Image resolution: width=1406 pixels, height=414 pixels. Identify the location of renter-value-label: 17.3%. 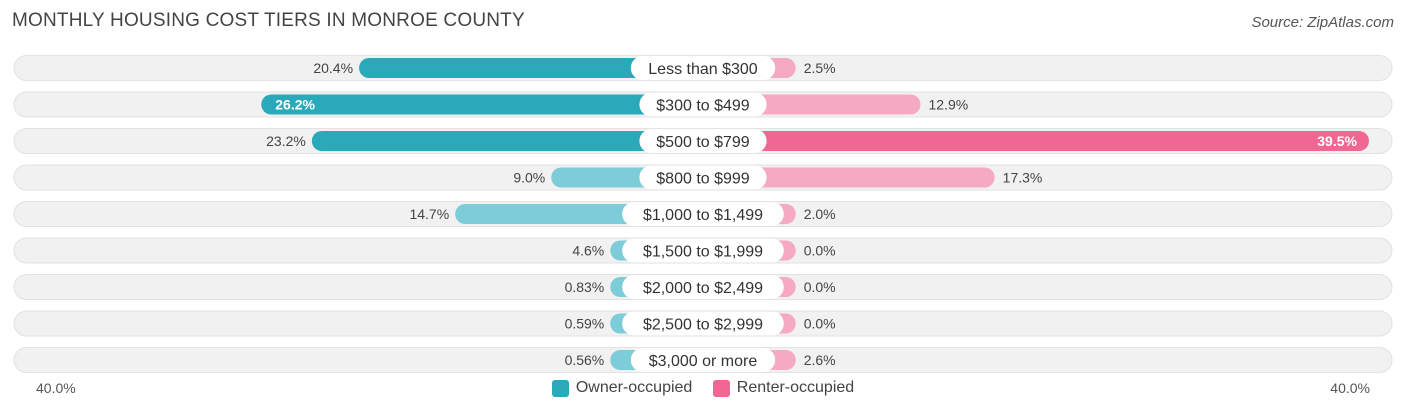
(1023, 178).